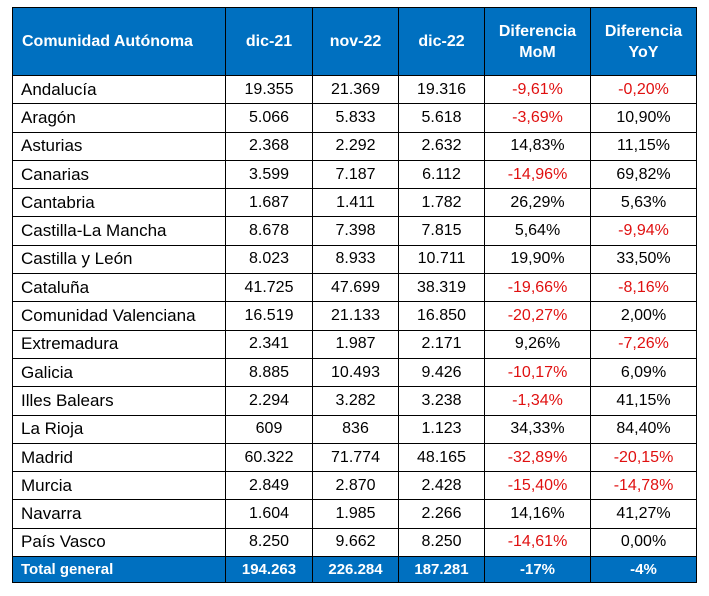 The height and width of the screenshot is (596, 709). What do you see at coordinates (269, 146) in the screenshot?
I see `value-cell: 2.368` at bounding box center [269, 146].